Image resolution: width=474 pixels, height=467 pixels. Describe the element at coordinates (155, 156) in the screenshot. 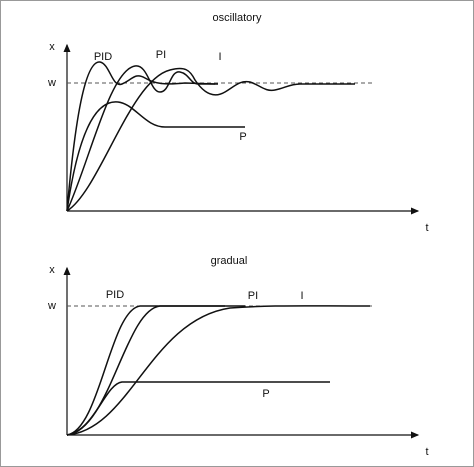

I see `curve-p` at that location.